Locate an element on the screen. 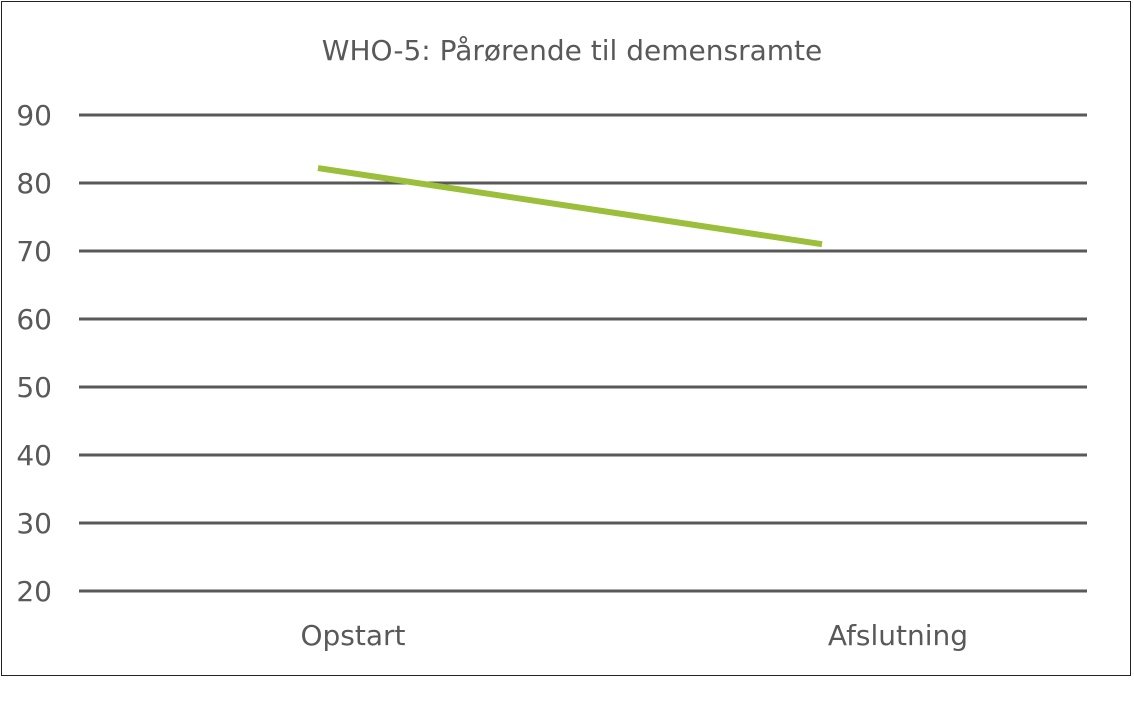 The height and width of the screenshot is (717, 1134). y-tick-label: 90 is located at coordinates (34, 115).